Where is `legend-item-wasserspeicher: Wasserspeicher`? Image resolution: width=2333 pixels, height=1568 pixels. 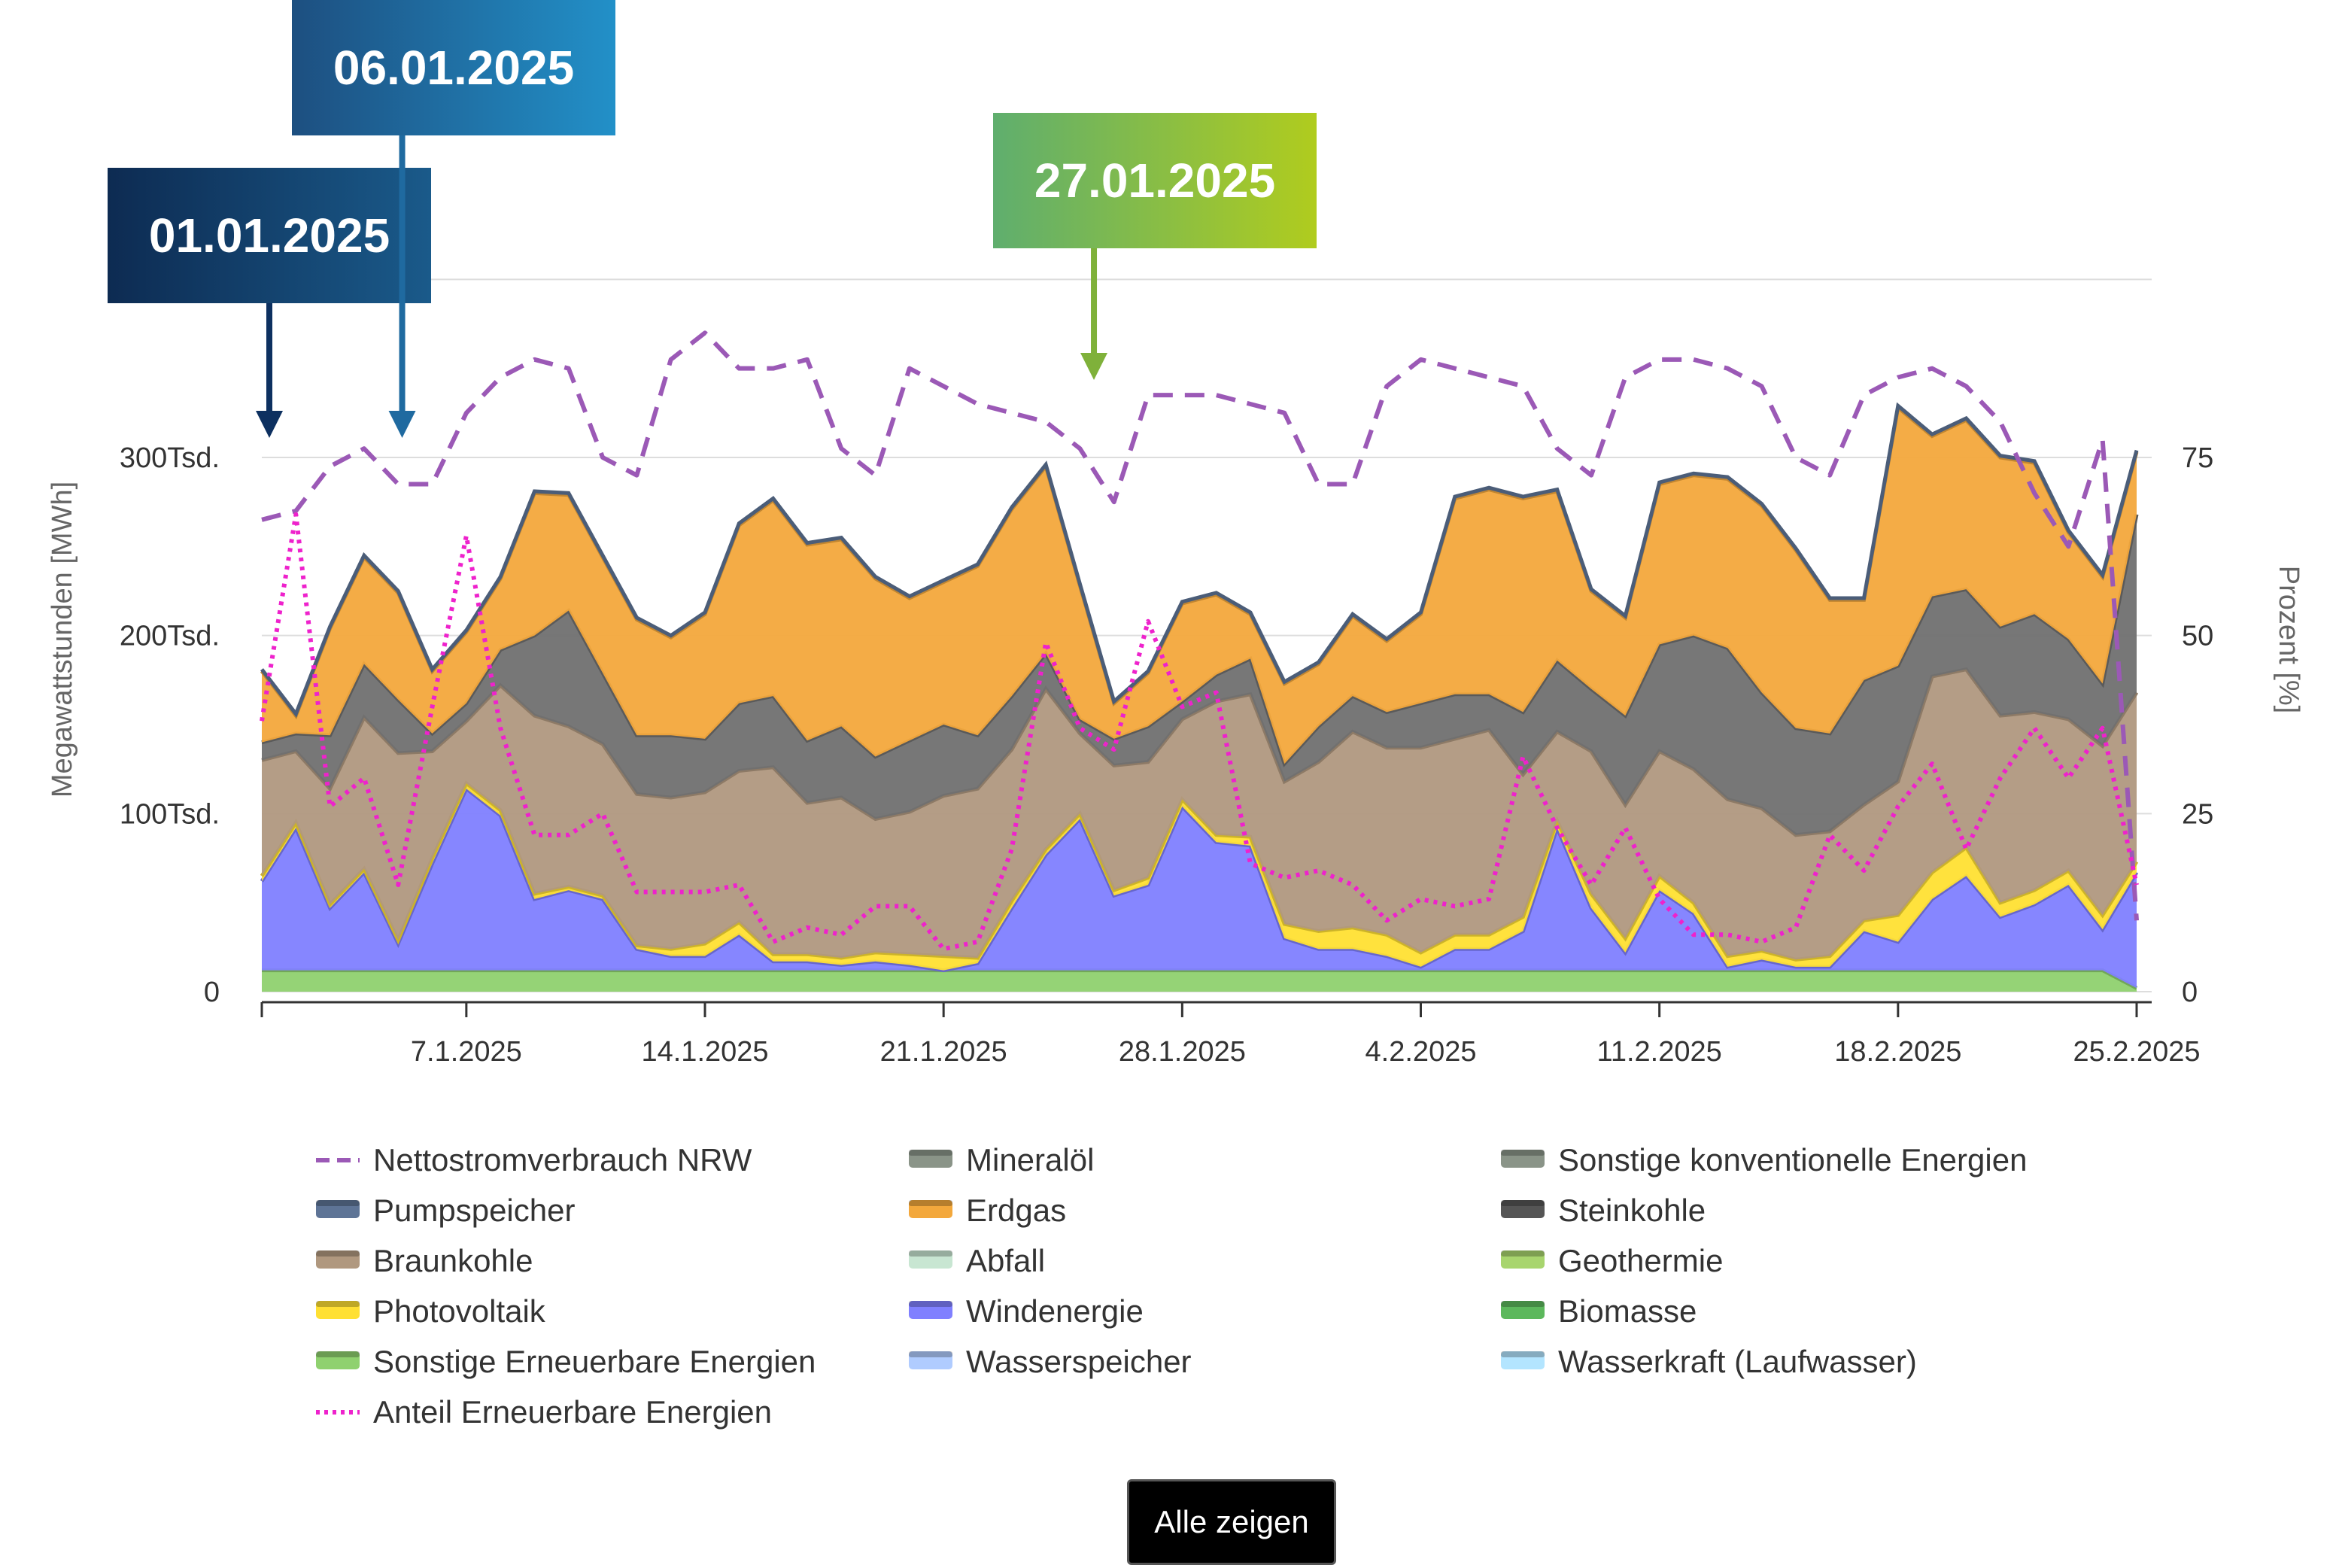 legend-item-wasserspeicher: Wasserspeicher is located at coordinates (1050, 1361).